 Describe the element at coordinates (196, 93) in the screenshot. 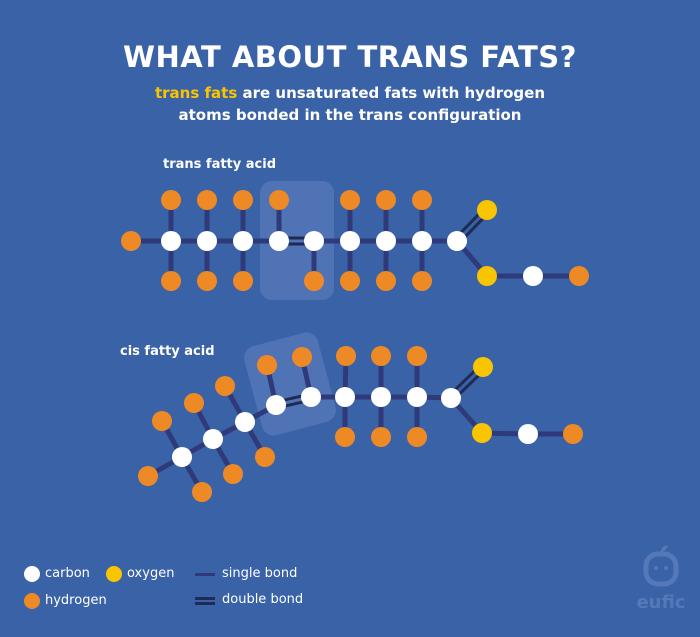

I see `subtitle-highlight: trans fats` at that location.